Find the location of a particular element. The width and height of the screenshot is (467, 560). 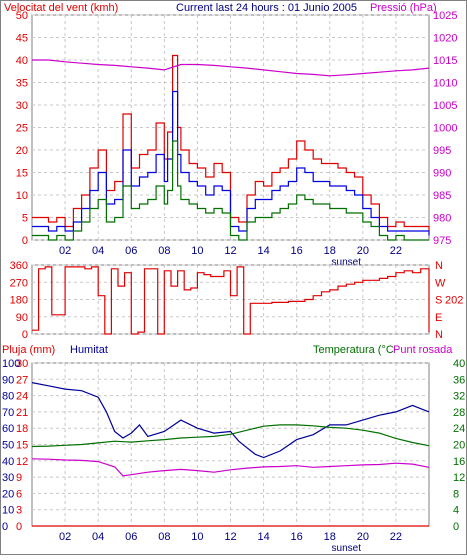

rain-ytick-0: 0 is located at coordinates (19, 527).